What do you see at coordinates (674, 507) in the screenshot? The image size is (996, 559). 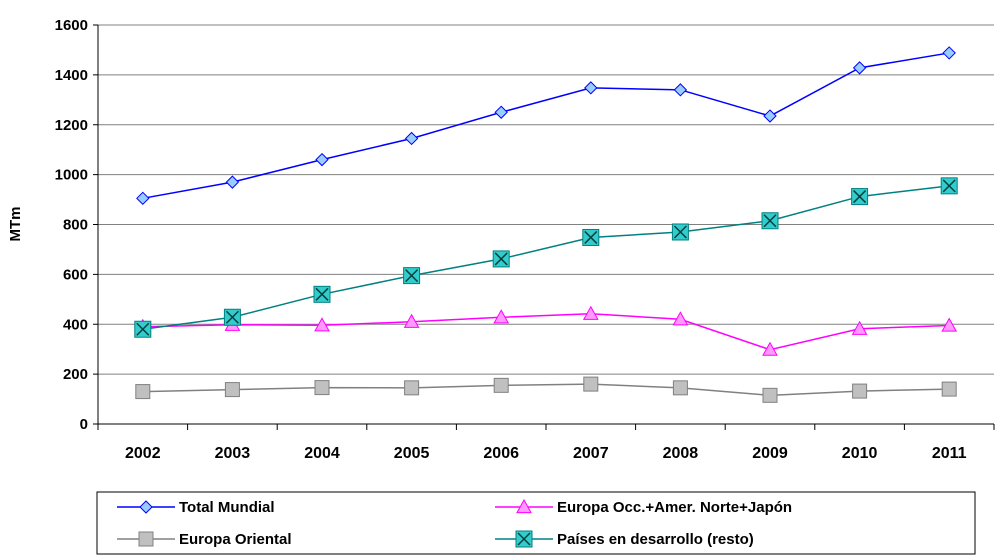 I see `legend-label: Europa Occ.+Amer. Norte+Japón` at bounding box center [674, 507].